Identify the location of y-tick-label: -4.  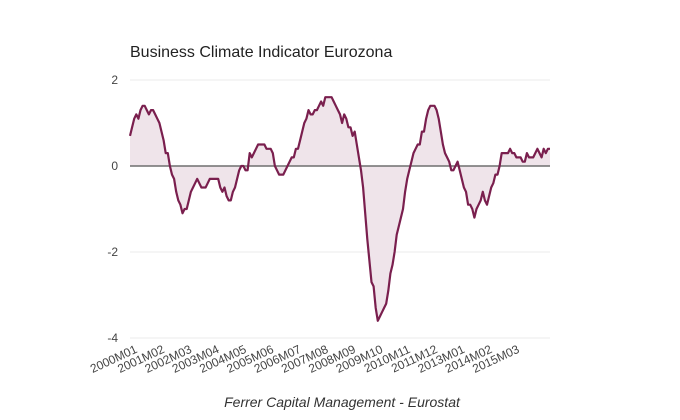
(112, 338).